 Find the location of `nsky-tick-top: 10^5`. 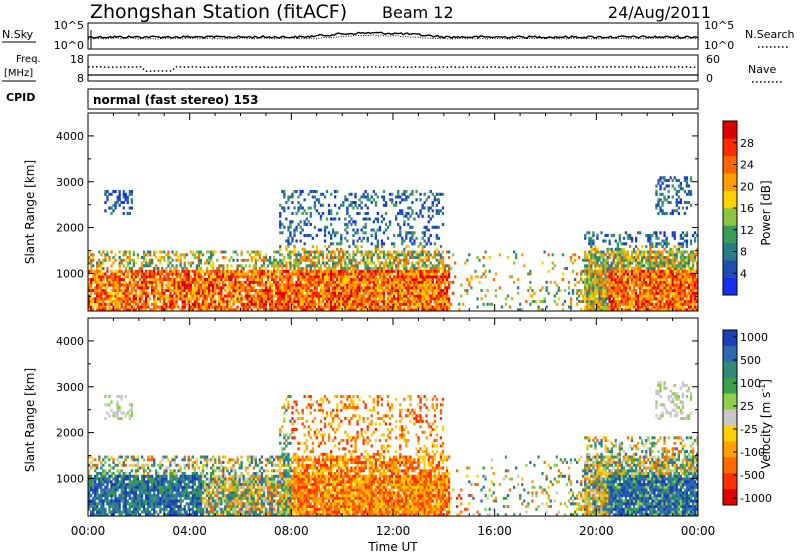

nsky-tick-top: 10^5 is located at coordinates (69, 25).